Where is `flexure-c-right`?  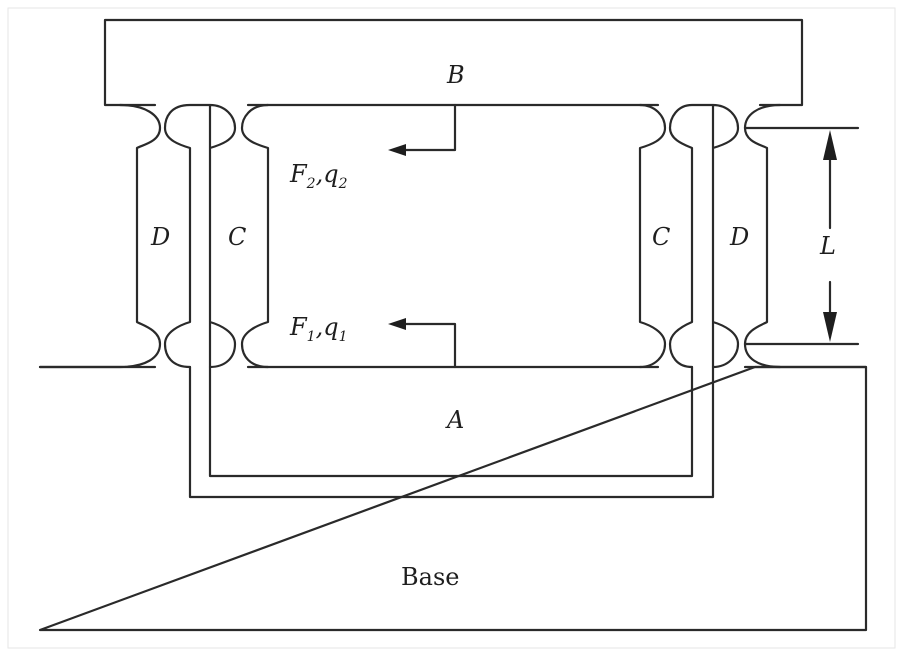 flexure-c-right is located at coordinates (652, 236).